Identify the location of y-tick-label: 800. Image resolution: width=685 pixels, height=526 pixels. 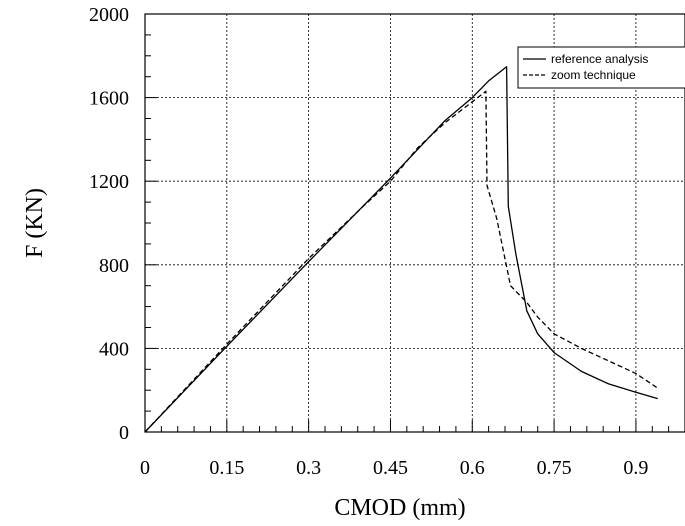
(114, 266).